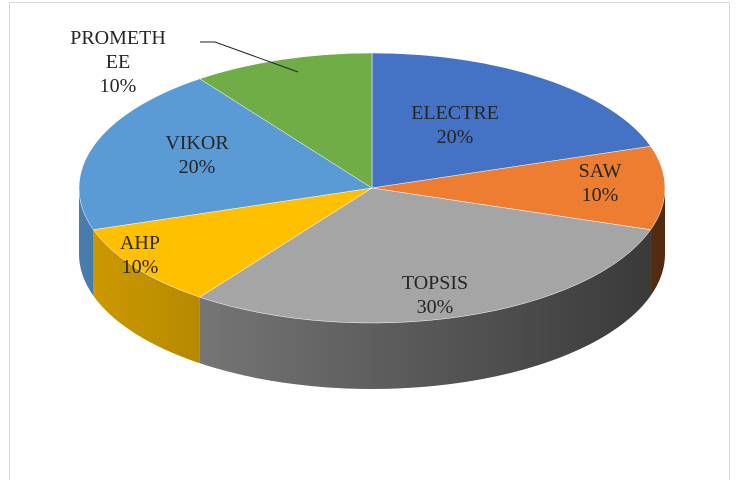  I want to click on slice-label: AHP 10%, so click(140, 255).